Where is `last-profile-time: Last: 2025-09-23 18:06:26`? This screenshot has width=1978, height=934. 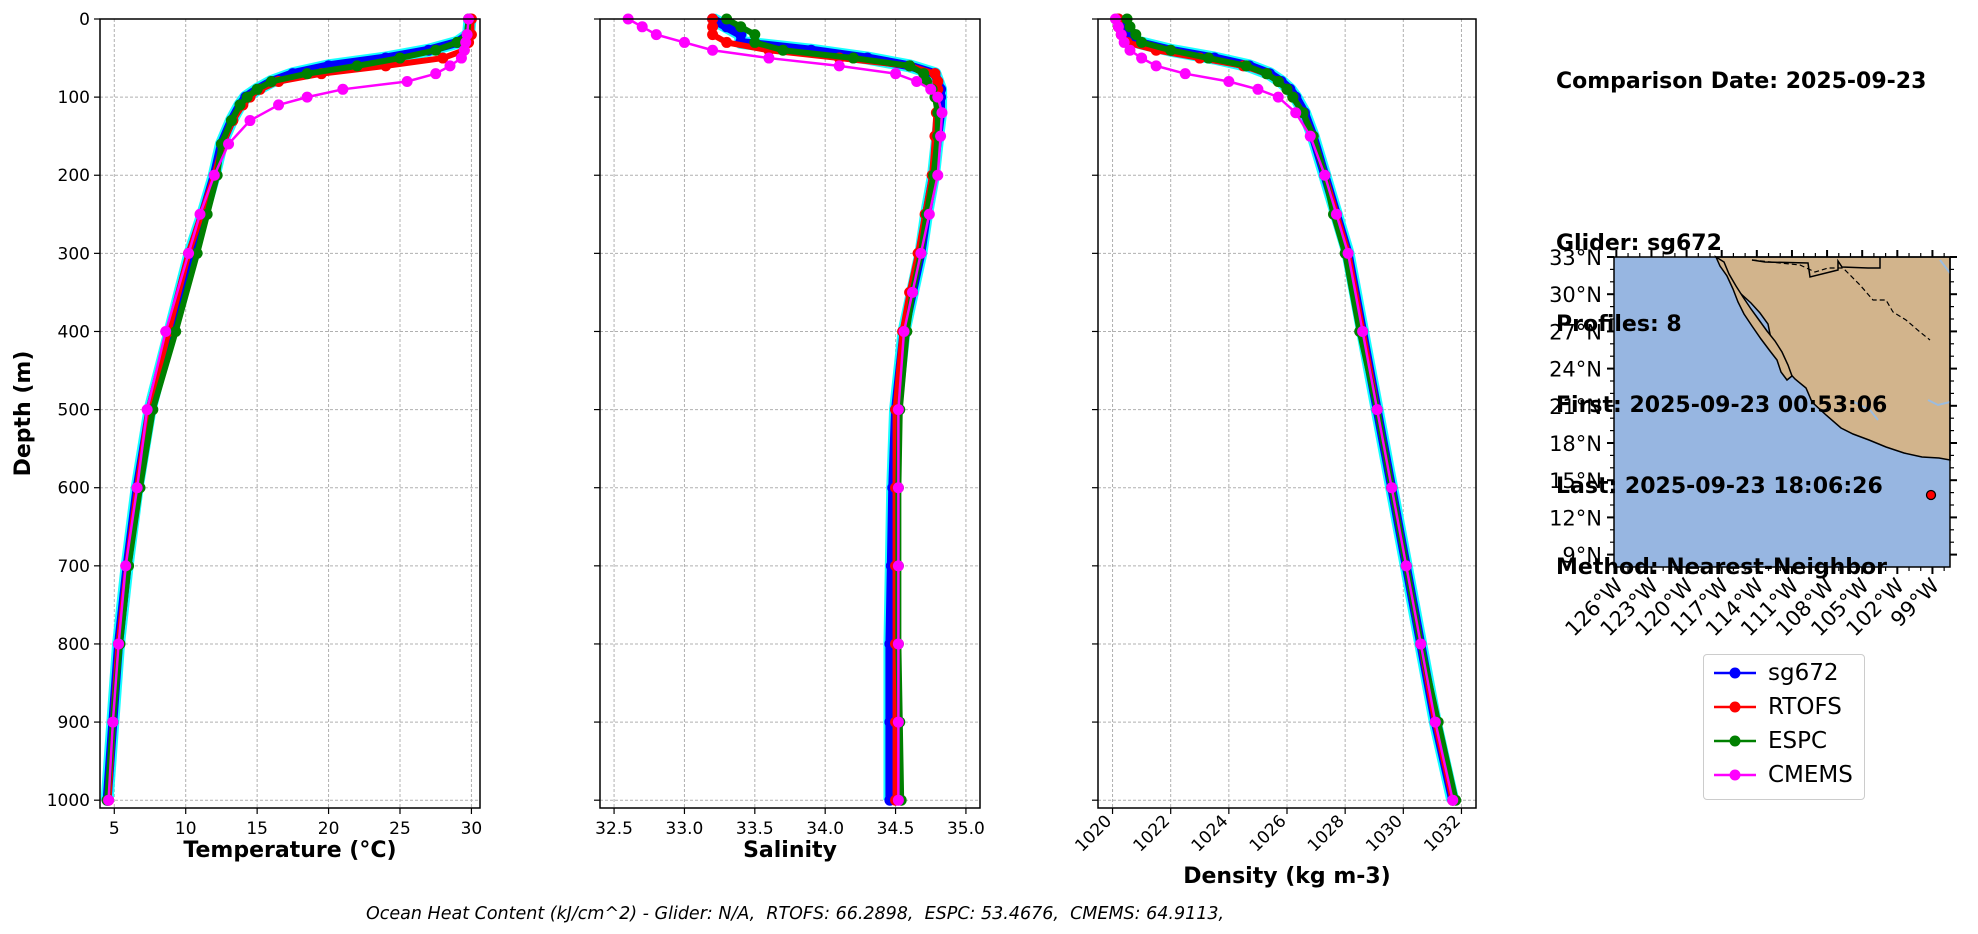 last-profile-time: Last: 2025-09-23 18:06:26 is located at coordinates (1719, 486).